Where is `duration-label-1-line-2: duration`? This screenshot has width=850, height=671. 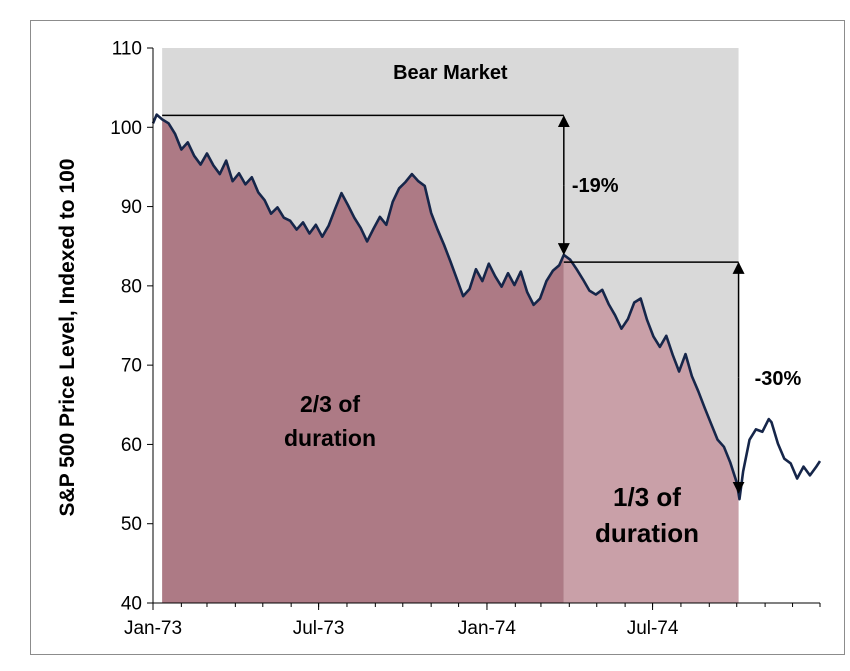 duration-label-1-line-2: duration is located at coordinates (330, 438).